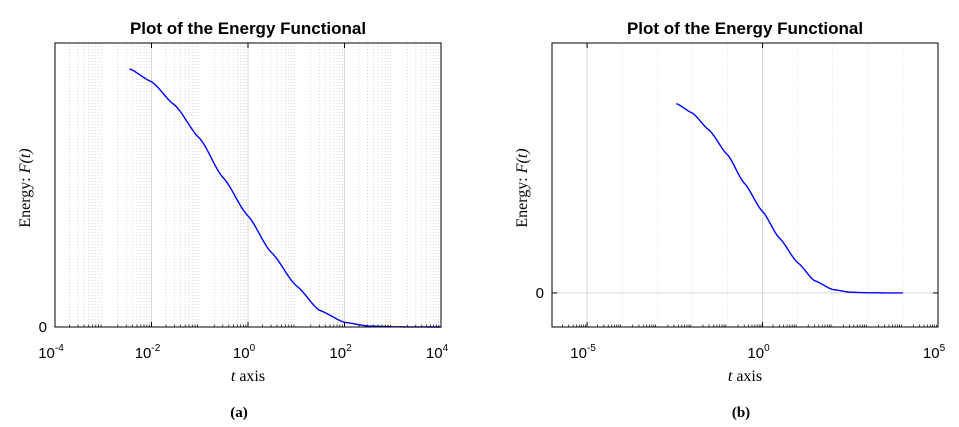 This screenshot has height=427, width=959. I want to click on chart-a-ylabel-var: F(t), so click(25, 161).